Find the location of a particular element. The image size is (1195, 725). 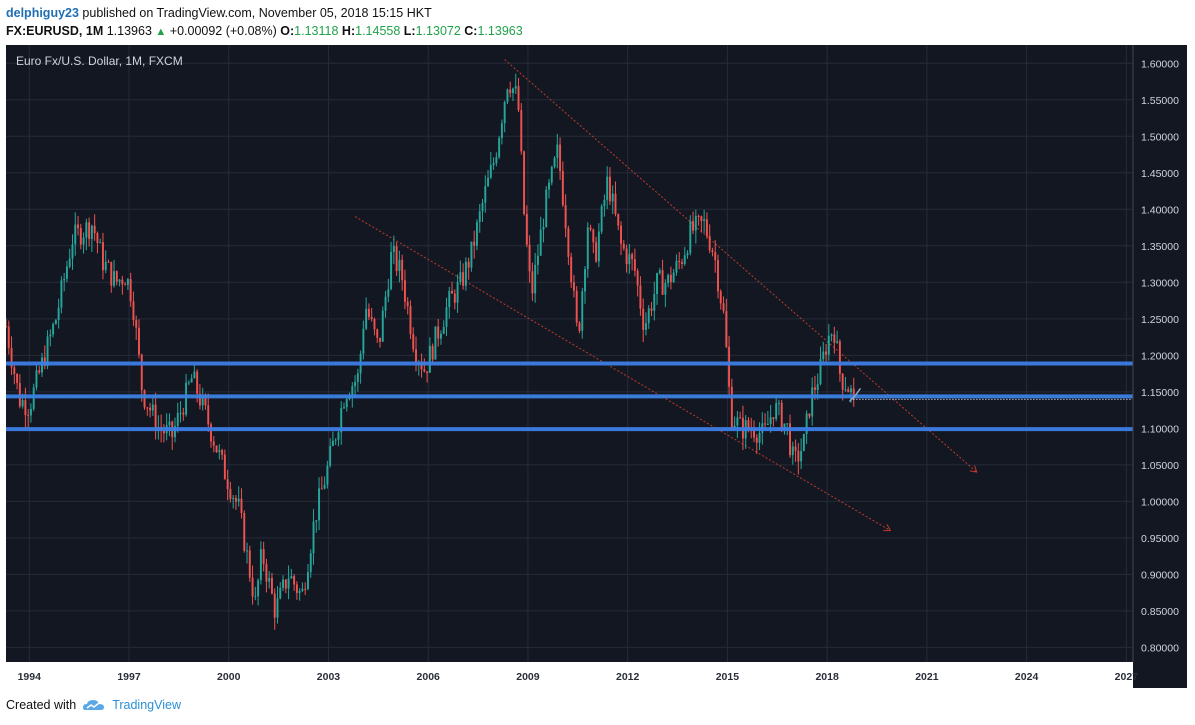

close-label: C: is located at coordinates (471, 31).